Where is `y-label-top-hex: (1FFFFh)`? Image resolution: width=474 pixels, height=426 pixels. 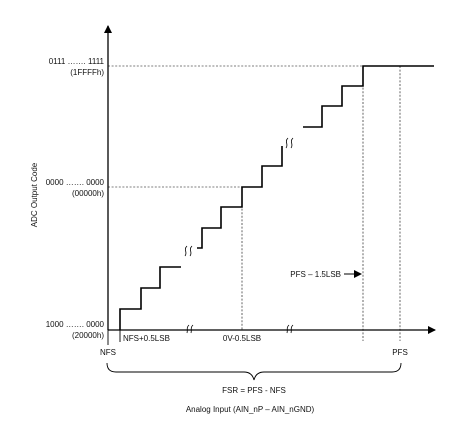 y-label-top-hex: (1FFFFh) is located at coordinates (87, 72).